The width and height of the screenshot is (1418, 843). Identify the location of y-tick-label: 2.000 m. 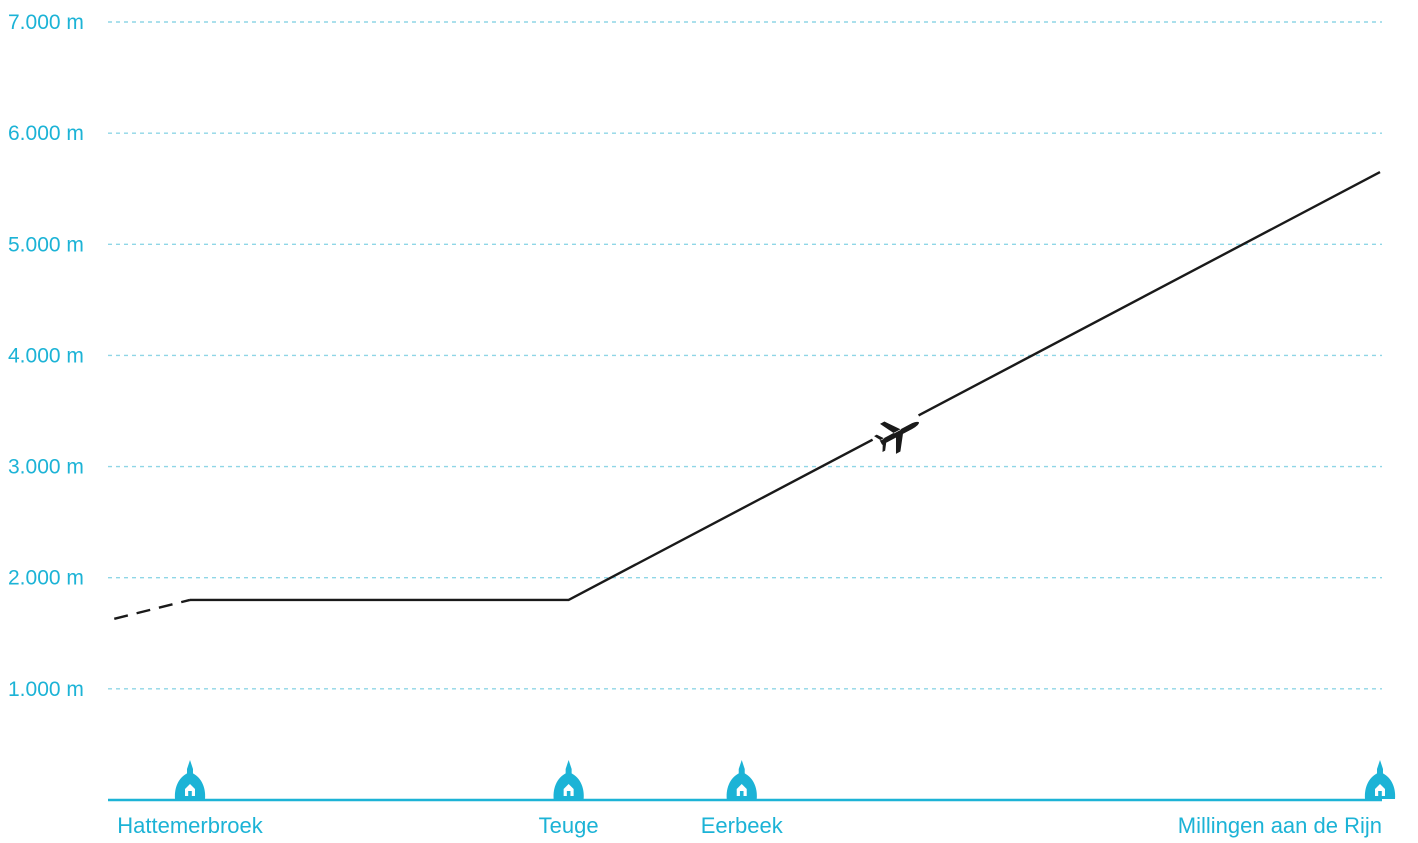
(46, 578).